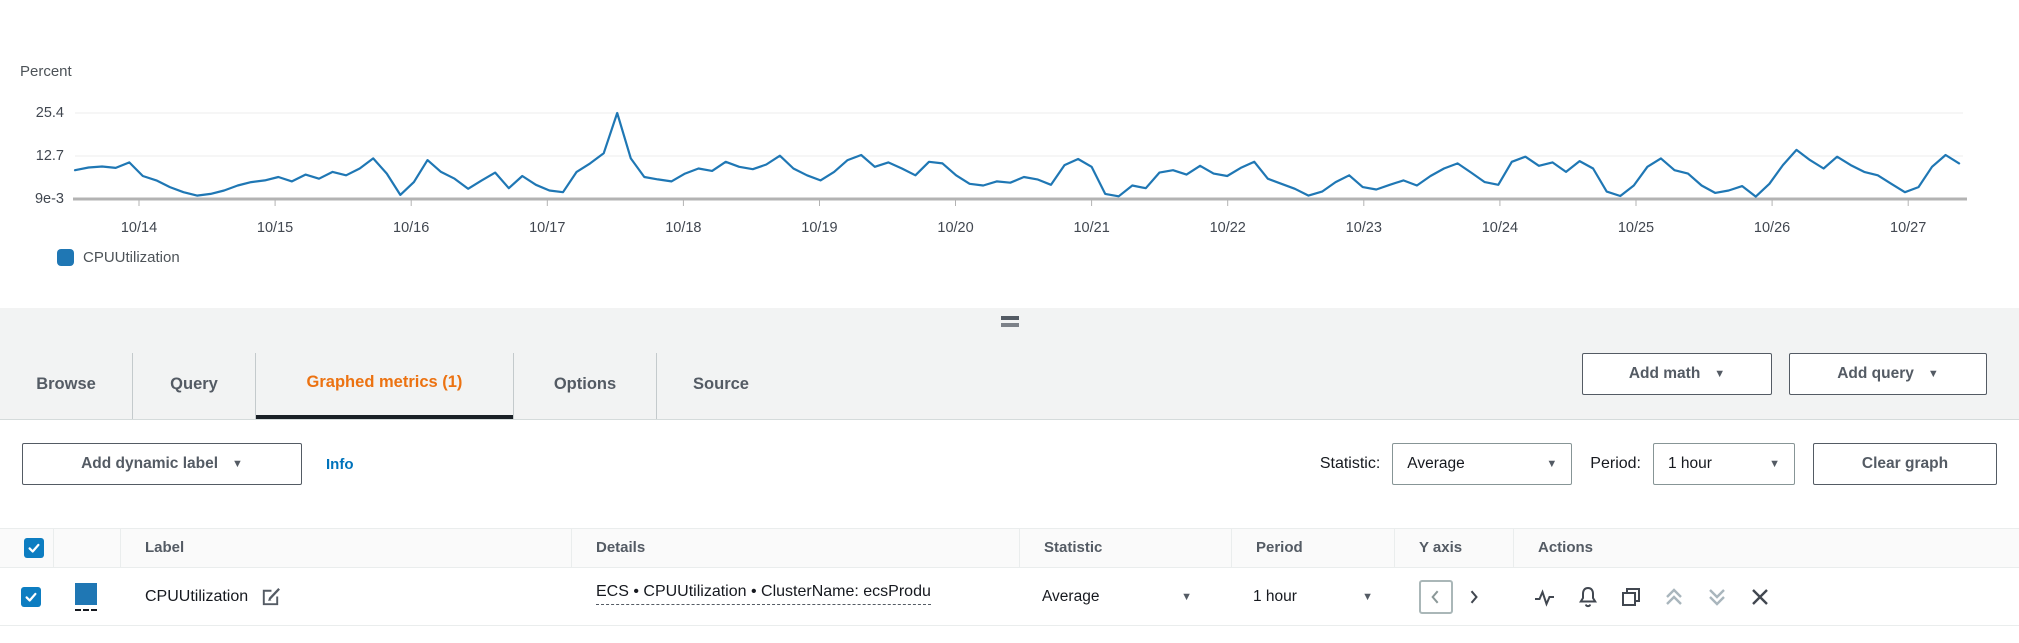 The height and width of the screenshot is (643, 2019). I want to click on x-axis-tick-label: 10/19, so click(819, 228).